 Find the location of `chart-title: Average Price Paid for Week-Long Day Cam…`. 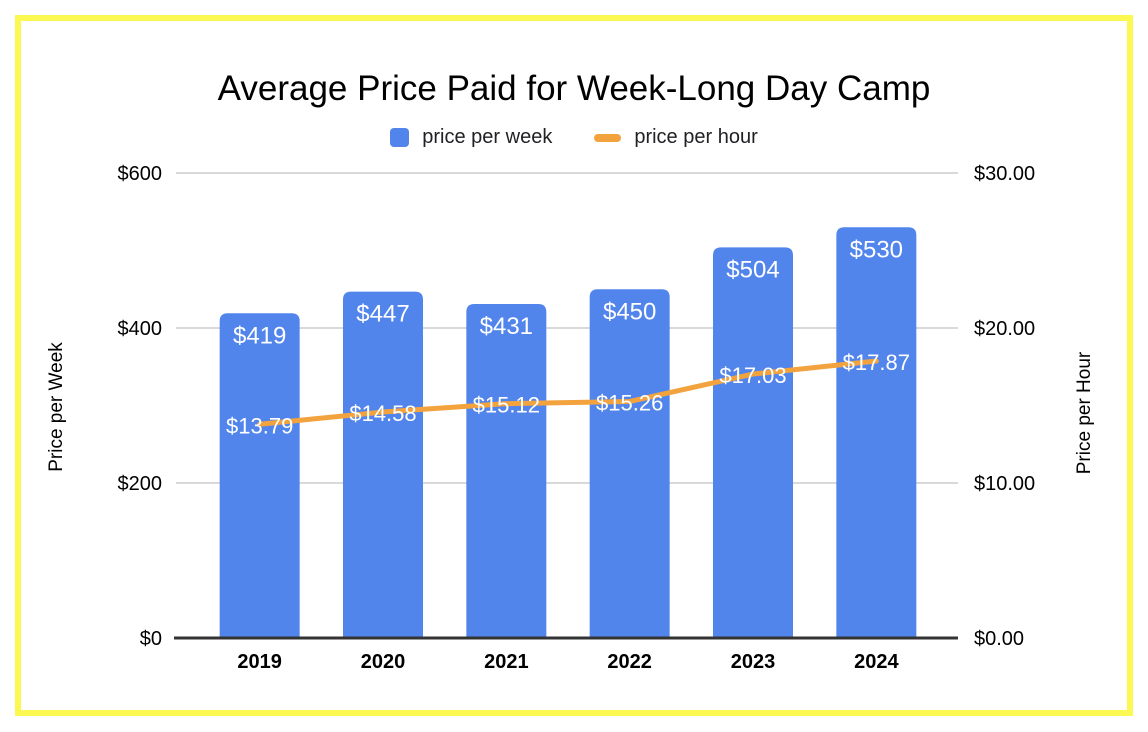

chart-title: Average Price Paid for Week-Long Day Cam… is located at coordinates (574, 88).